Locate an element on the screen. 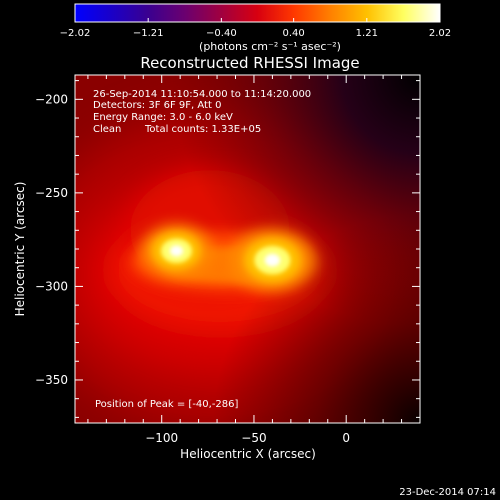  x-tick-label: −50 is located at coordinates (253, 438).